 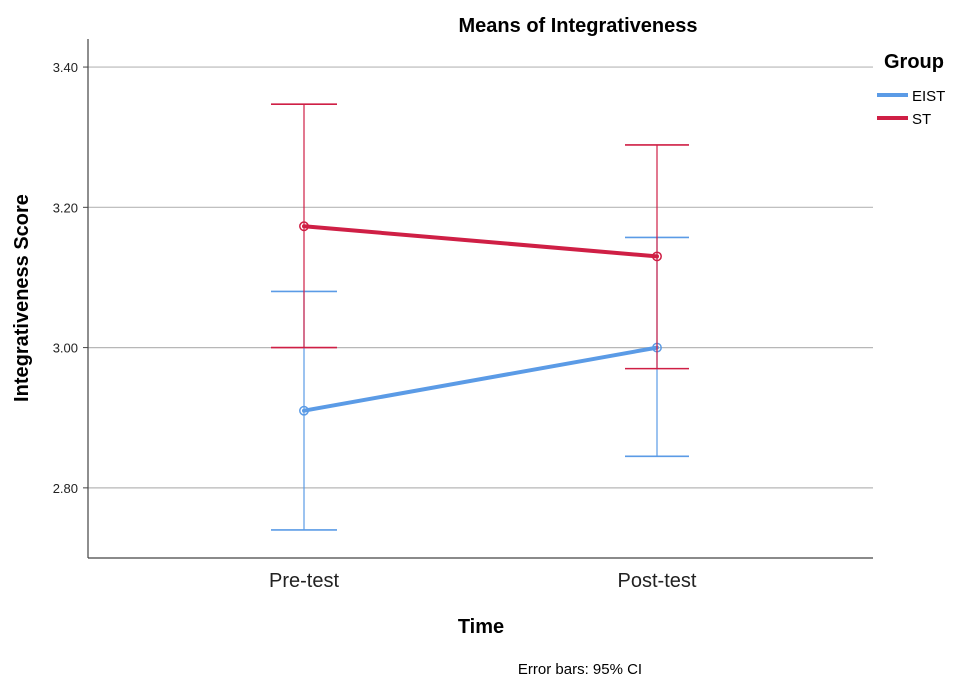 I want to click on x-tick-labels: Pre-test Post-test, so click(x=483, y=581).